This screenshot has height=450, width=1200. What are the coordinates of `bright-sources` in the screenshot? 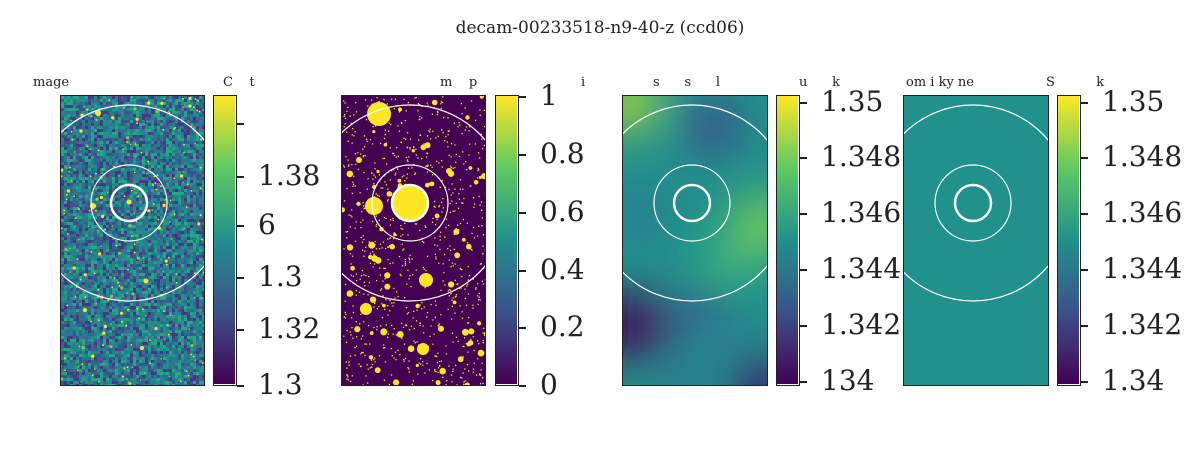 It's located at (132, 240).